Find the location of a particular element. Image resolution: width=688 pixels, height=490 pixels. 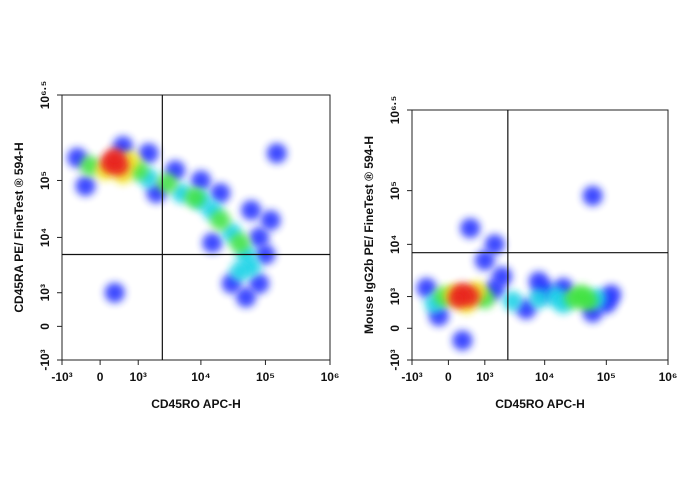

y-axis-label: CD45RA PE/ FineTest ® 594-H is located at coordinates (19, 227).